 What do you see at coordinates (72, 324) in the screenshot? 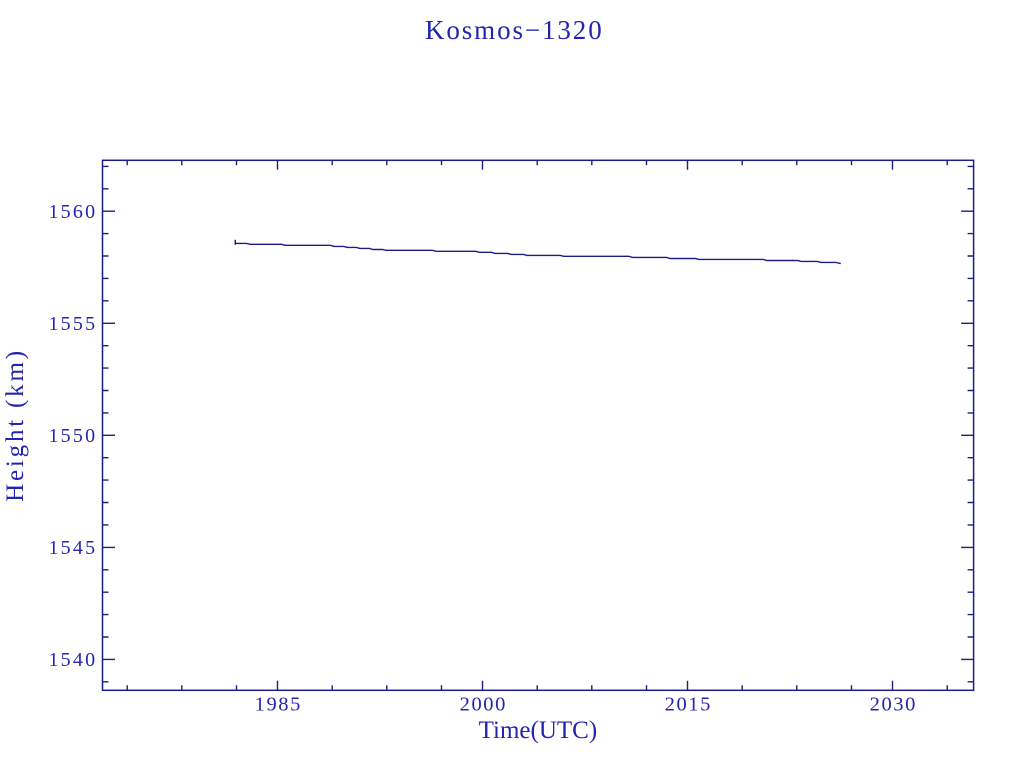
I see `svg-text: 1555` at bounding box center [72, 324].